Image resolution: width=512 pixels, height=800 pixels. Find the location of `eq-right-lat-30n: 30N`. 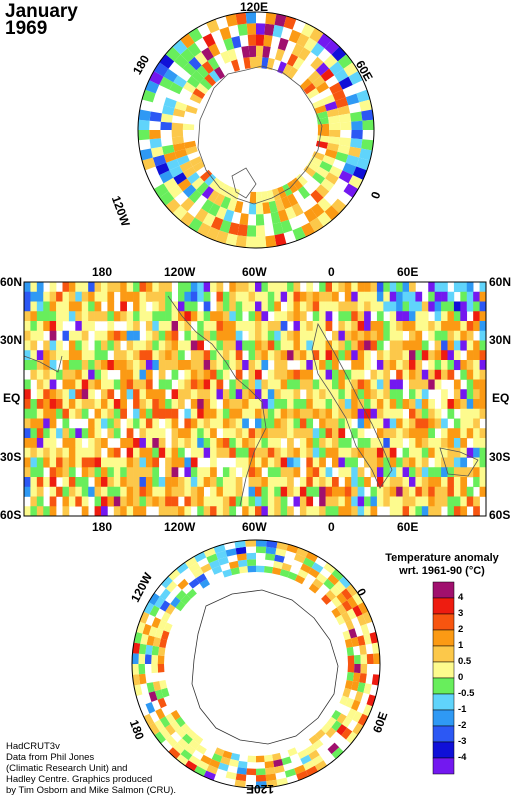

eq-right-lat-30n: 30N is located at coordinates (500, 340).